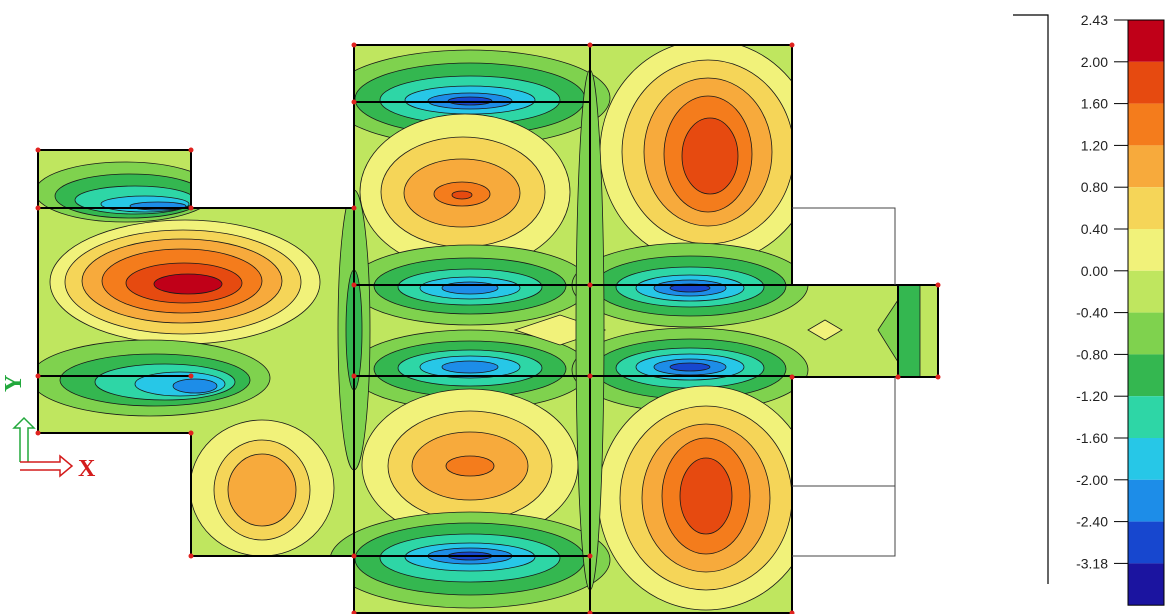 This screenshot has height=614, width=1166. I want to click on legend-tick-label: 2.43, so click(1094, 20).